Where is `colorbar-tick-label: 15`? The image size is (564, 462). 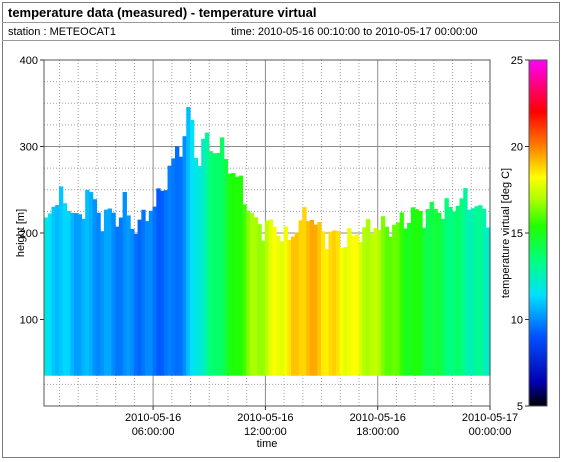 colorbar-tick-label: 15 is located at coordinates (517, 234).